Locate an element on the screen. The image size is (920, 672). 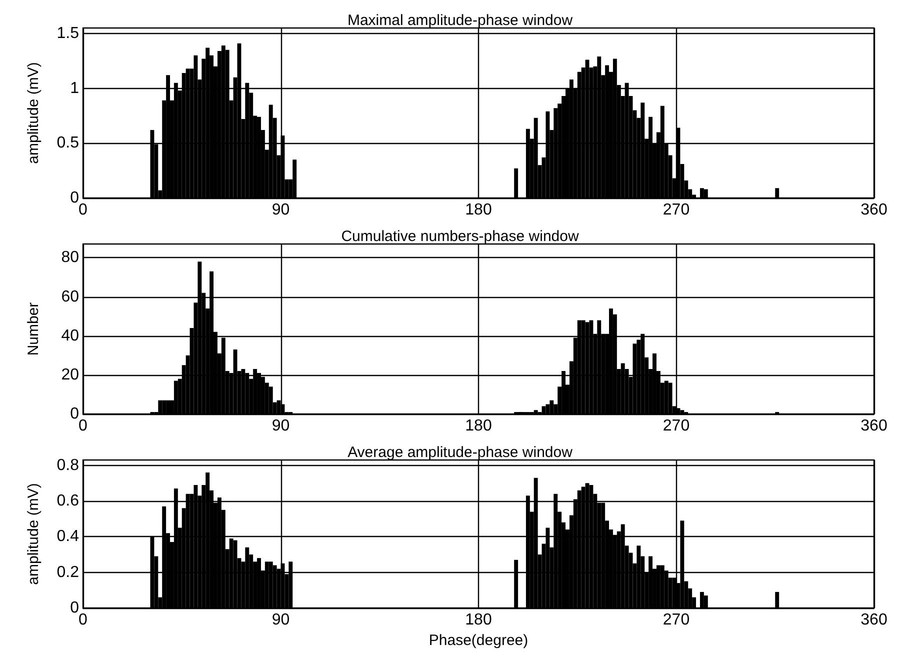
y-tick-label: 60 is located at coordinates (70, 297).